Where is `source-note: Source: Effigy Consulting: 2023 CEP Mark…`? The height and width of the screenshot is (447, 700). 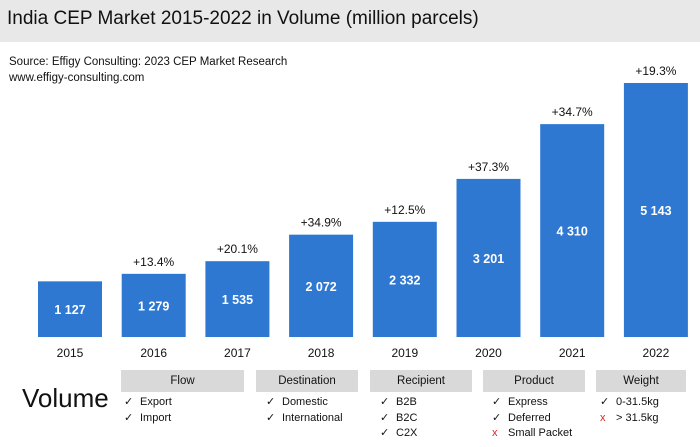
source-note: Source: Effigy Consulting: 2023 CEP Mark… is located at coordinates (148, 70).